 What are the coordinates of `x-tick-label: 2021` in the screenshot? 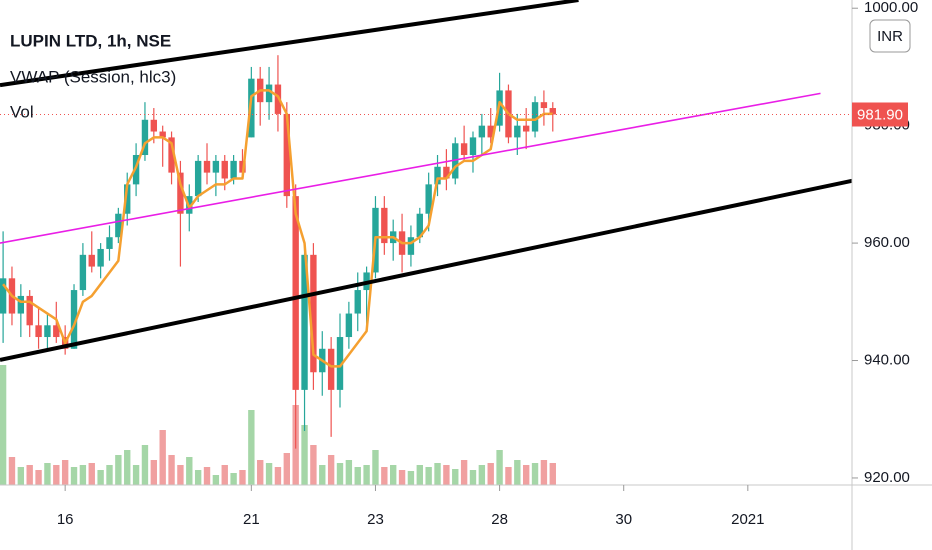 It's located at (747, 519).